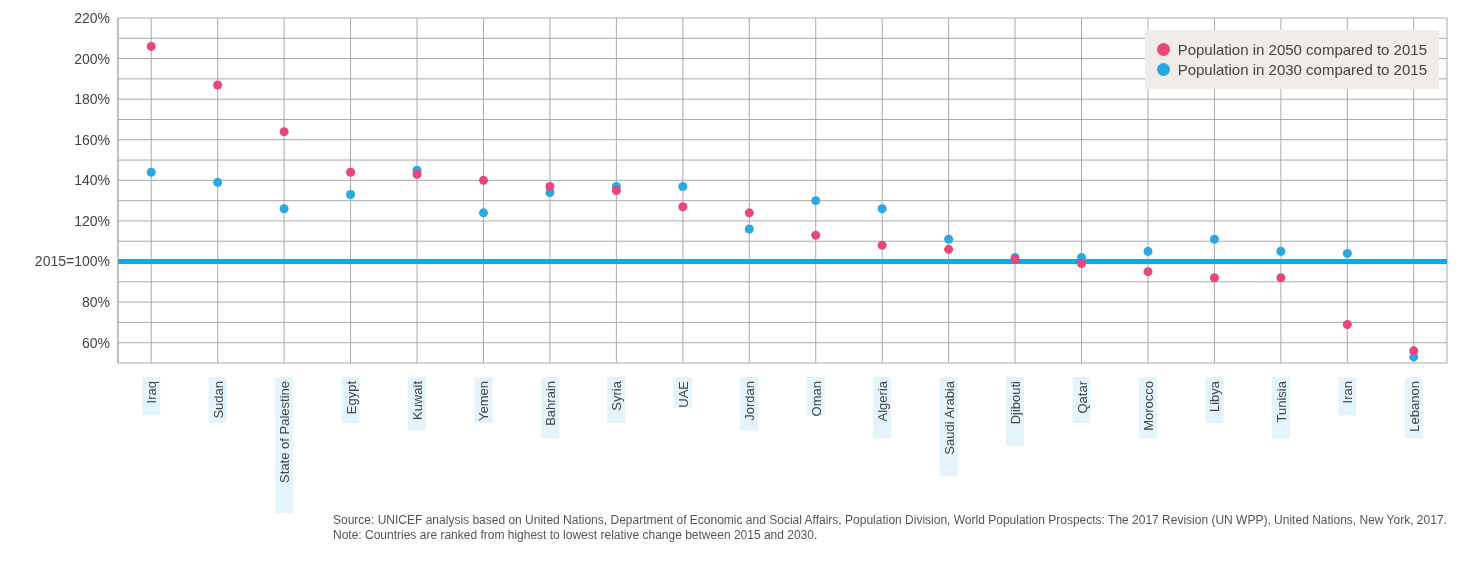 The height and width of the screenshot is (565, 1465). I want to click on y-tick-label: 120%, so click(92, 220).